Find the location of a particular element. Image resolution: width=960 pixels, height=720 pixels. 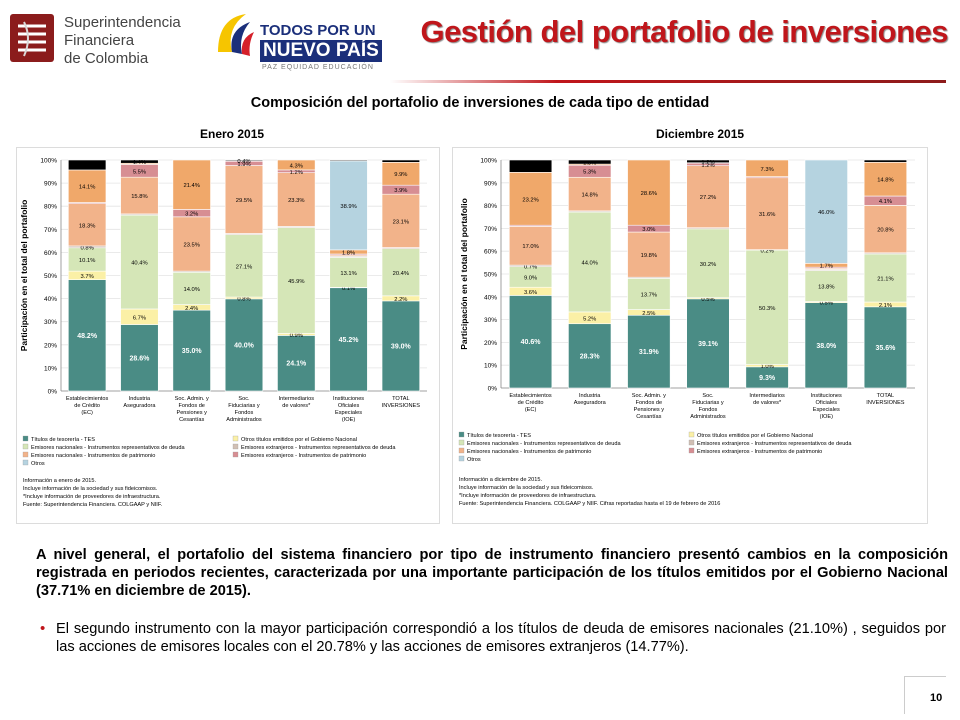

y-tick-label: 10% is located at coordinates (50, 368).